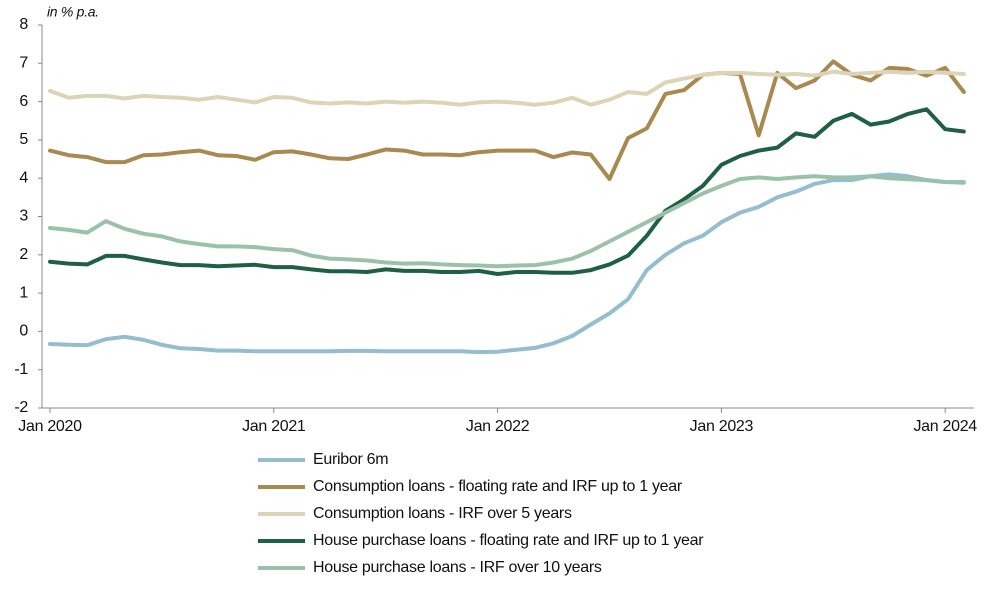 The width and height of the screenshot is (1003, 590). I want to click on x-tick-label: Jan 2020, so click(50, 426).